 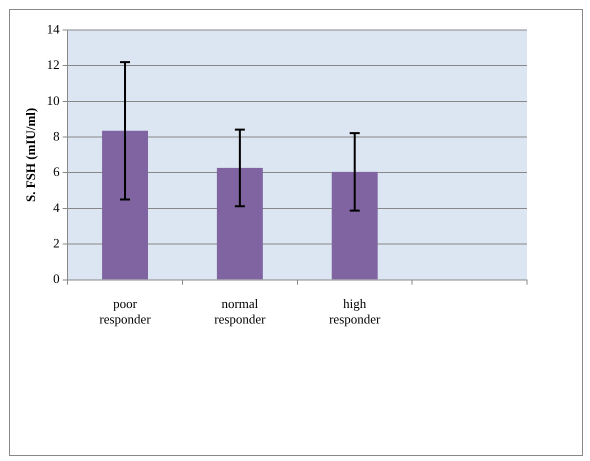 What do you see at coordinates (30, 155) in the screenshot?
I see `y-axis-title: S. FSH (mIU/ml)` at bounding box center [30, 155].